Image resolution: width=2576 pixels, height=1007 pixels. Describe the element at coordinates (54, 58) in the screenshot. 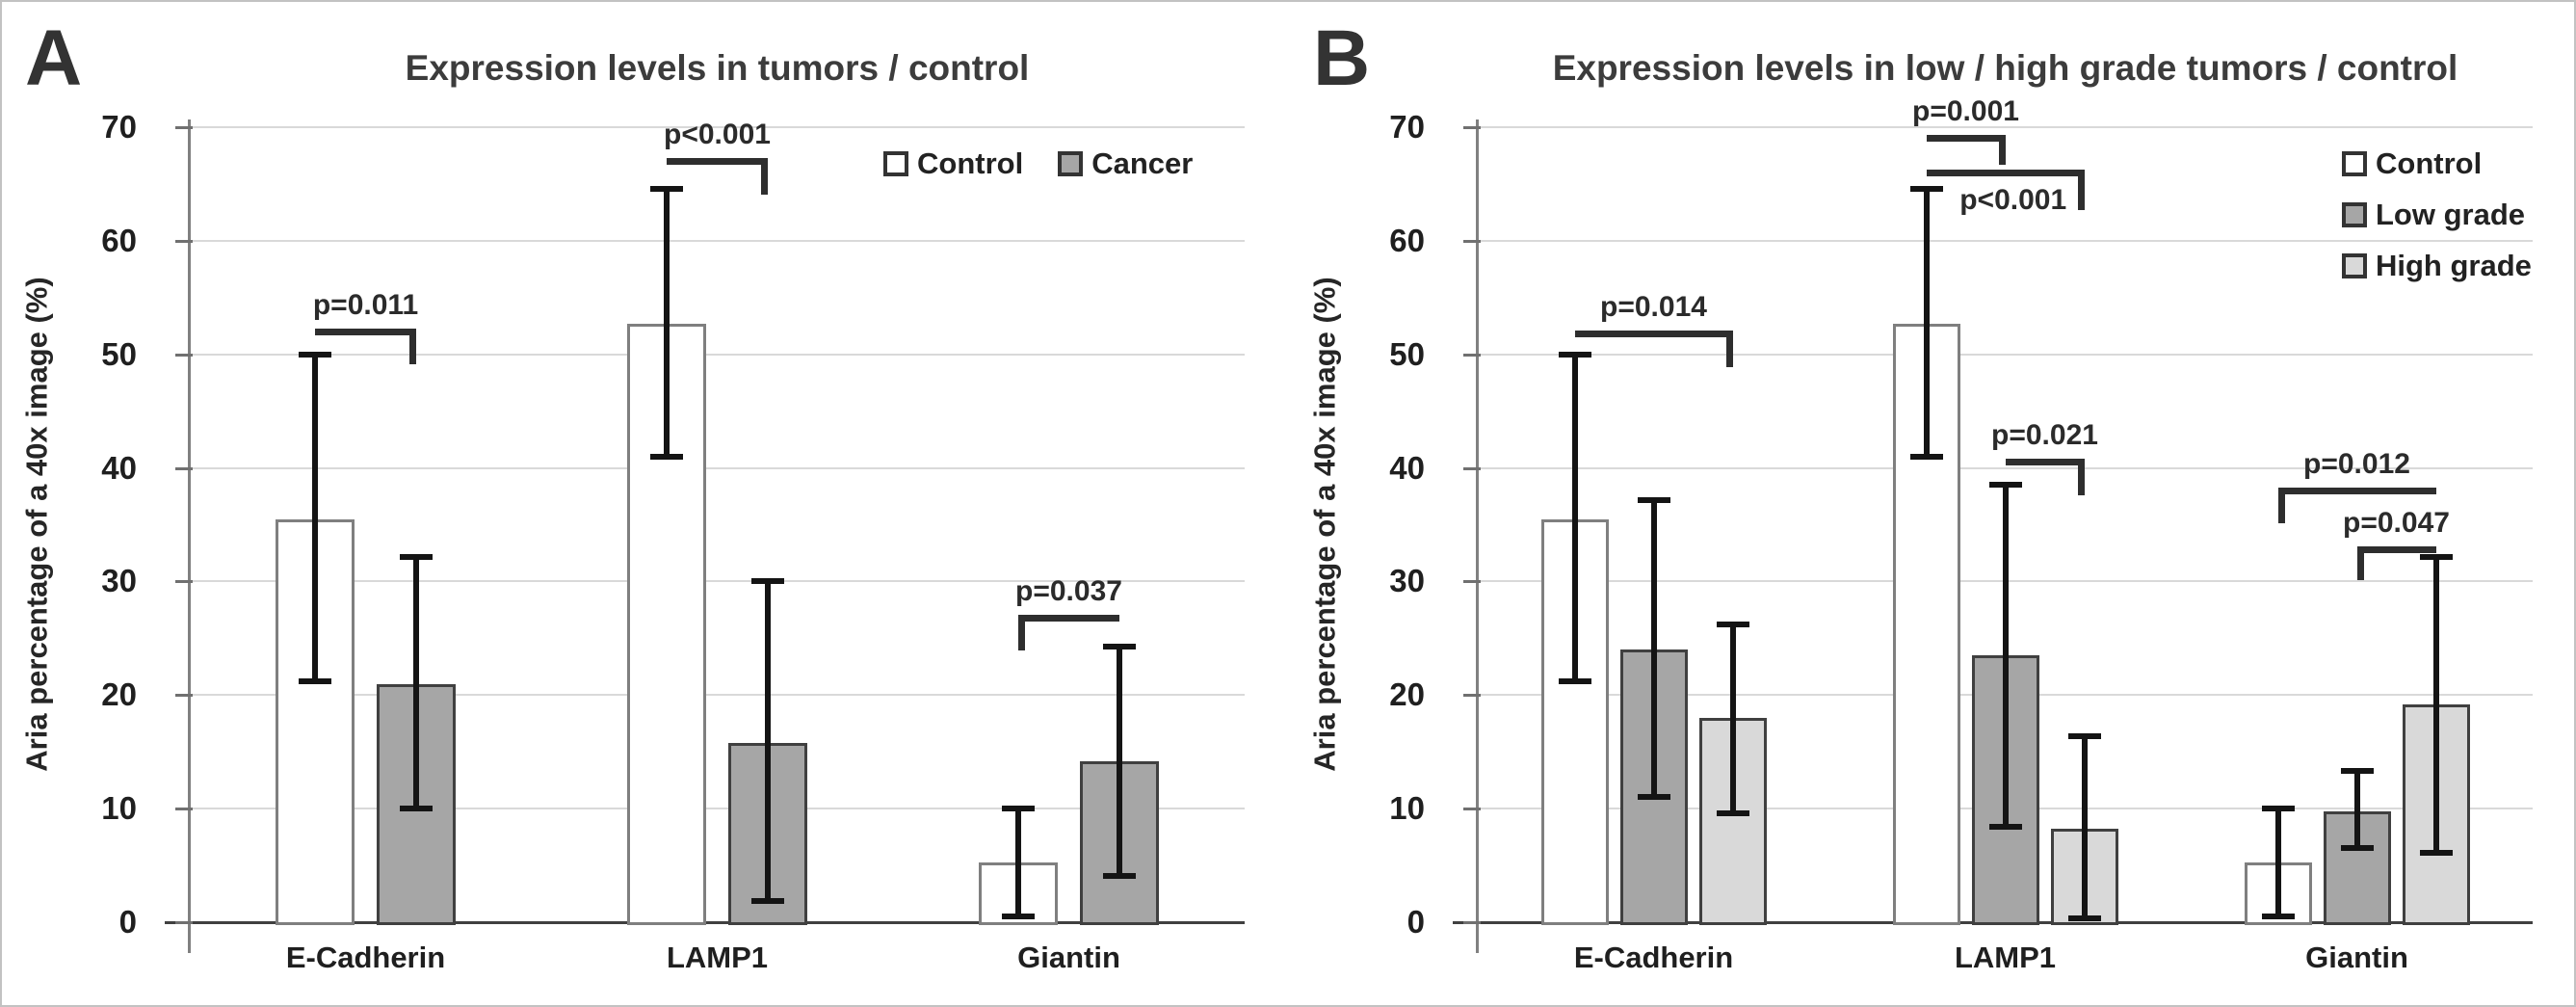

I see `panel-a-letter: A` at that location.